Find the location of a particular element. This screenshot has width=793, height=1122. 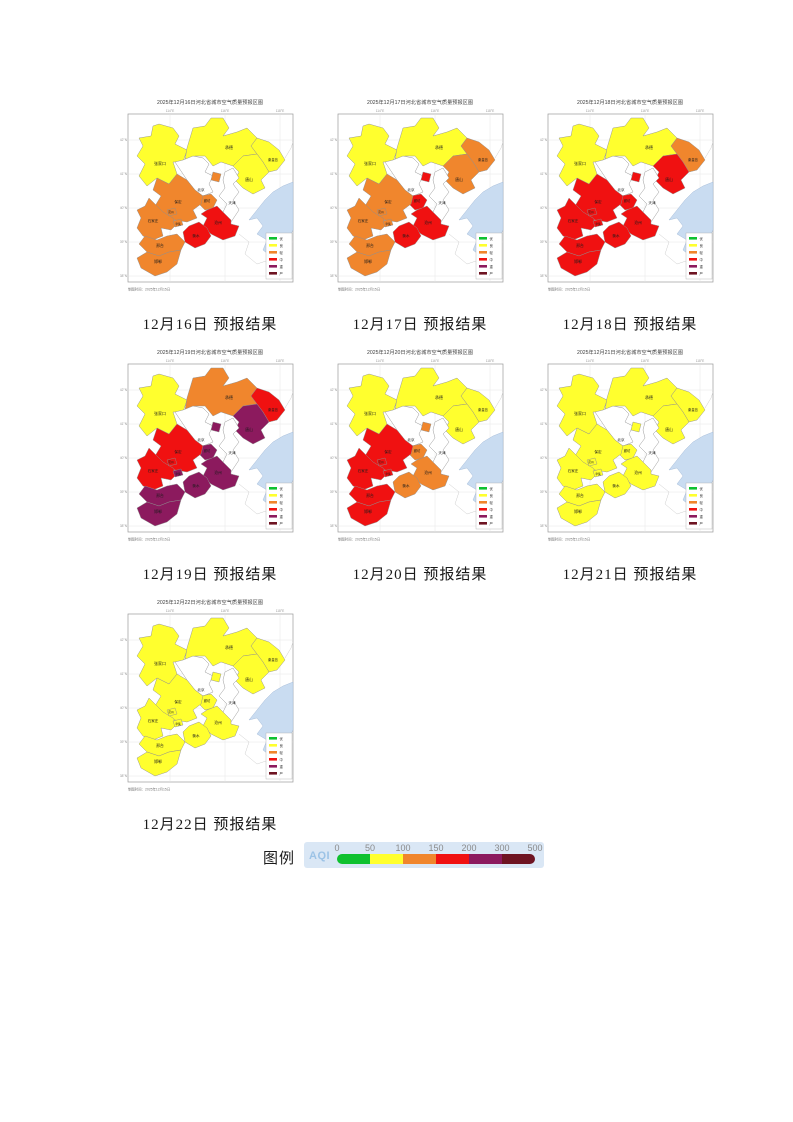

region-label-langfang: 廊坊 is located at coordinates (627, 450).